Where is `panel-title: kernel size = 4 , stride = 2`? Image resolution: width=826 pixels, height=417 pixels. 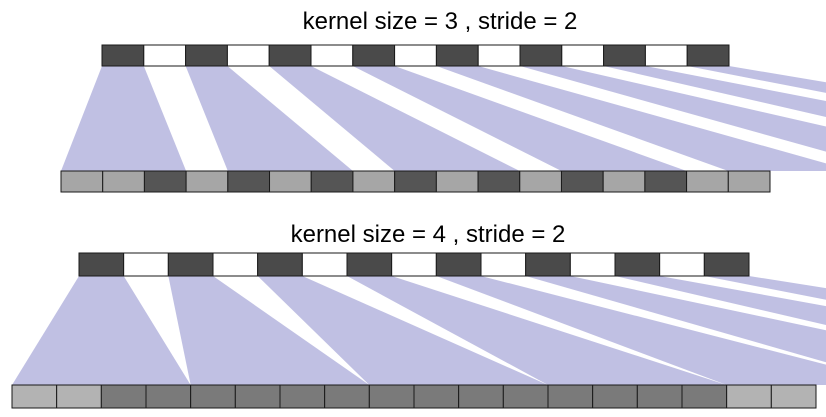 panel-title: kernel size = 4 , stride = 2 is located at coordinates (428, 234).